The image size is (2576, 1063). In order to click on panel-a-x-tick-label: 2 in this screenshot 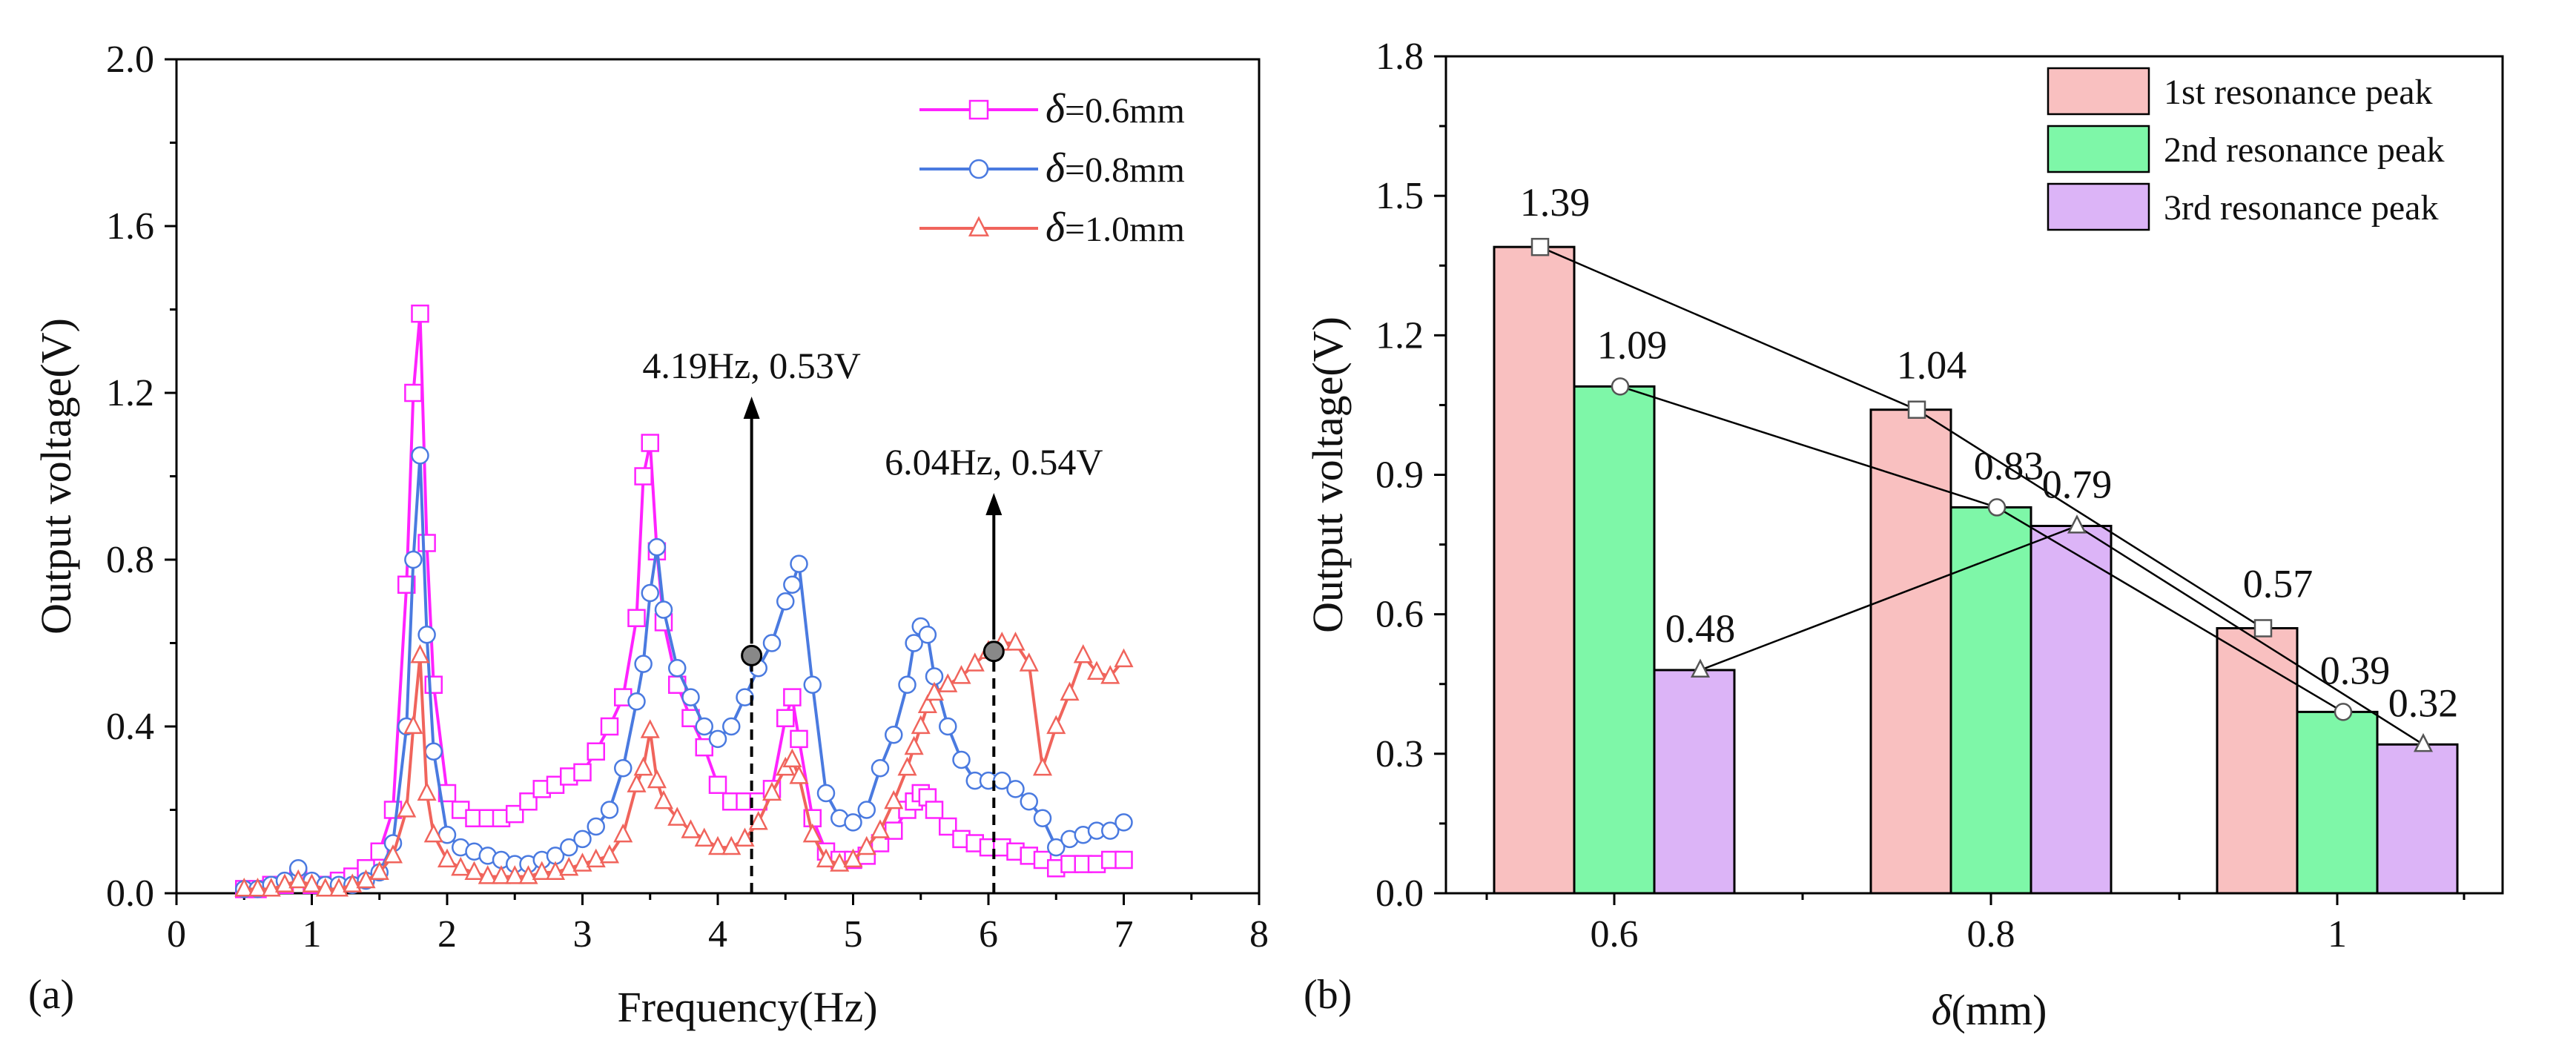, I will do `click(447, 935)`.